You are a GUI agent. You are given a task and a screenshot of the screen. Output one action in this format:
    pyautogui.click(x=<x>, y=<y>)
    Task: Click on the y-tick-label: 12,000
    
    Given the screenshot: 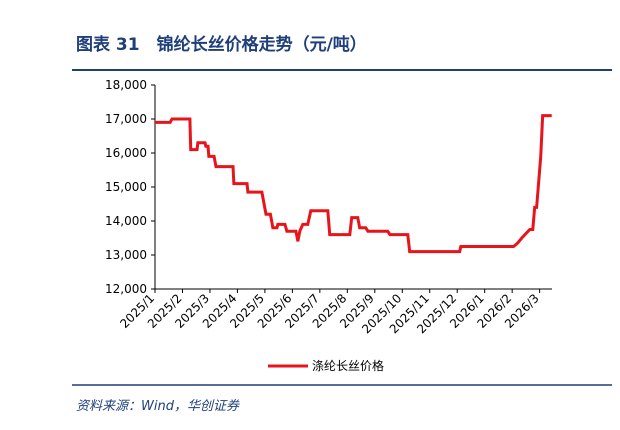 What is the action you would take?
    pyautogui.click(x=126, y=289)
    